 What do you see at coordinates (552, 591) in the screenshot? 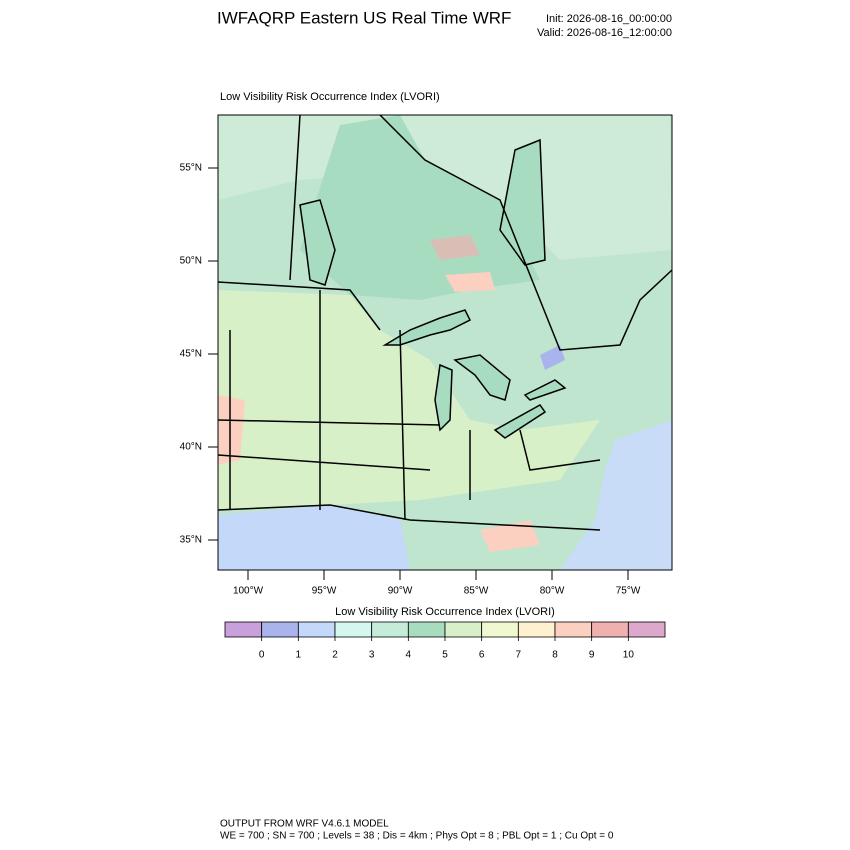
I see `lon-tick-label: 80°W` at bounding box center [552, 591].